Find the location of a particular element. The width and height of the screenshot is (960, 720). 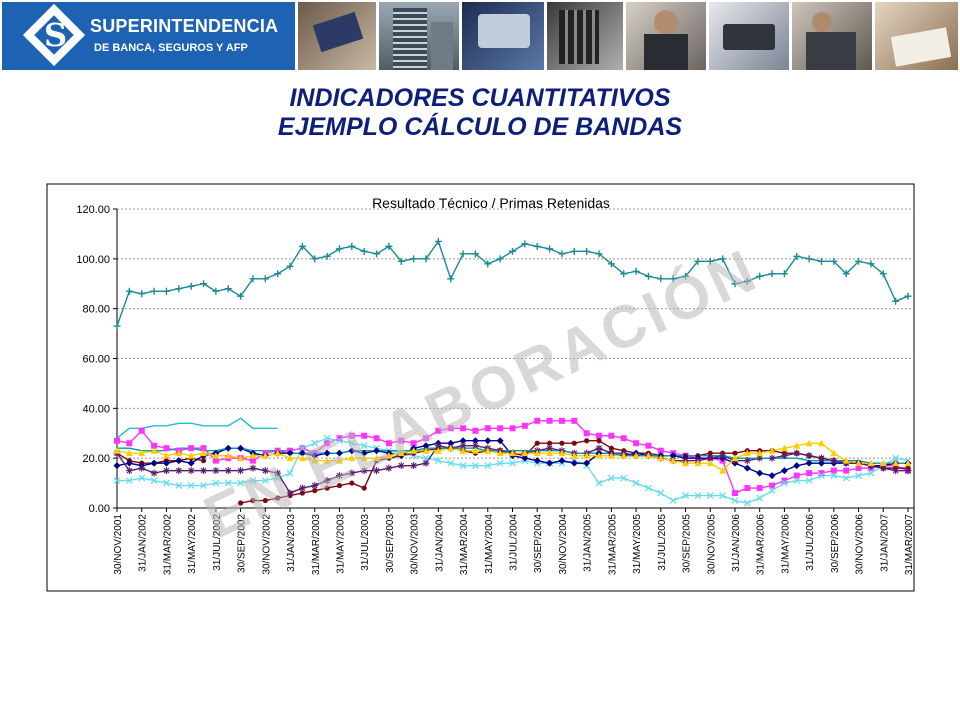

x-tick-label-20: 31/MAR/2005 is located at coordinates (612, 545).